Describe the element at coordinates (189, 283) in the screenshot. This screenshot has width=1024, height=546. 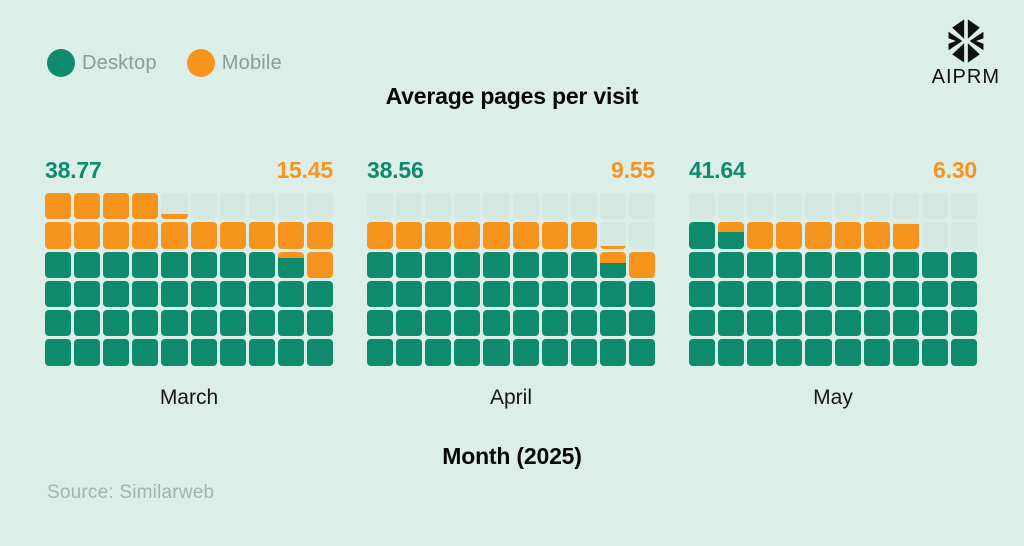
I see `waffle-panel-march: 38.77 15.45 March` at that location.